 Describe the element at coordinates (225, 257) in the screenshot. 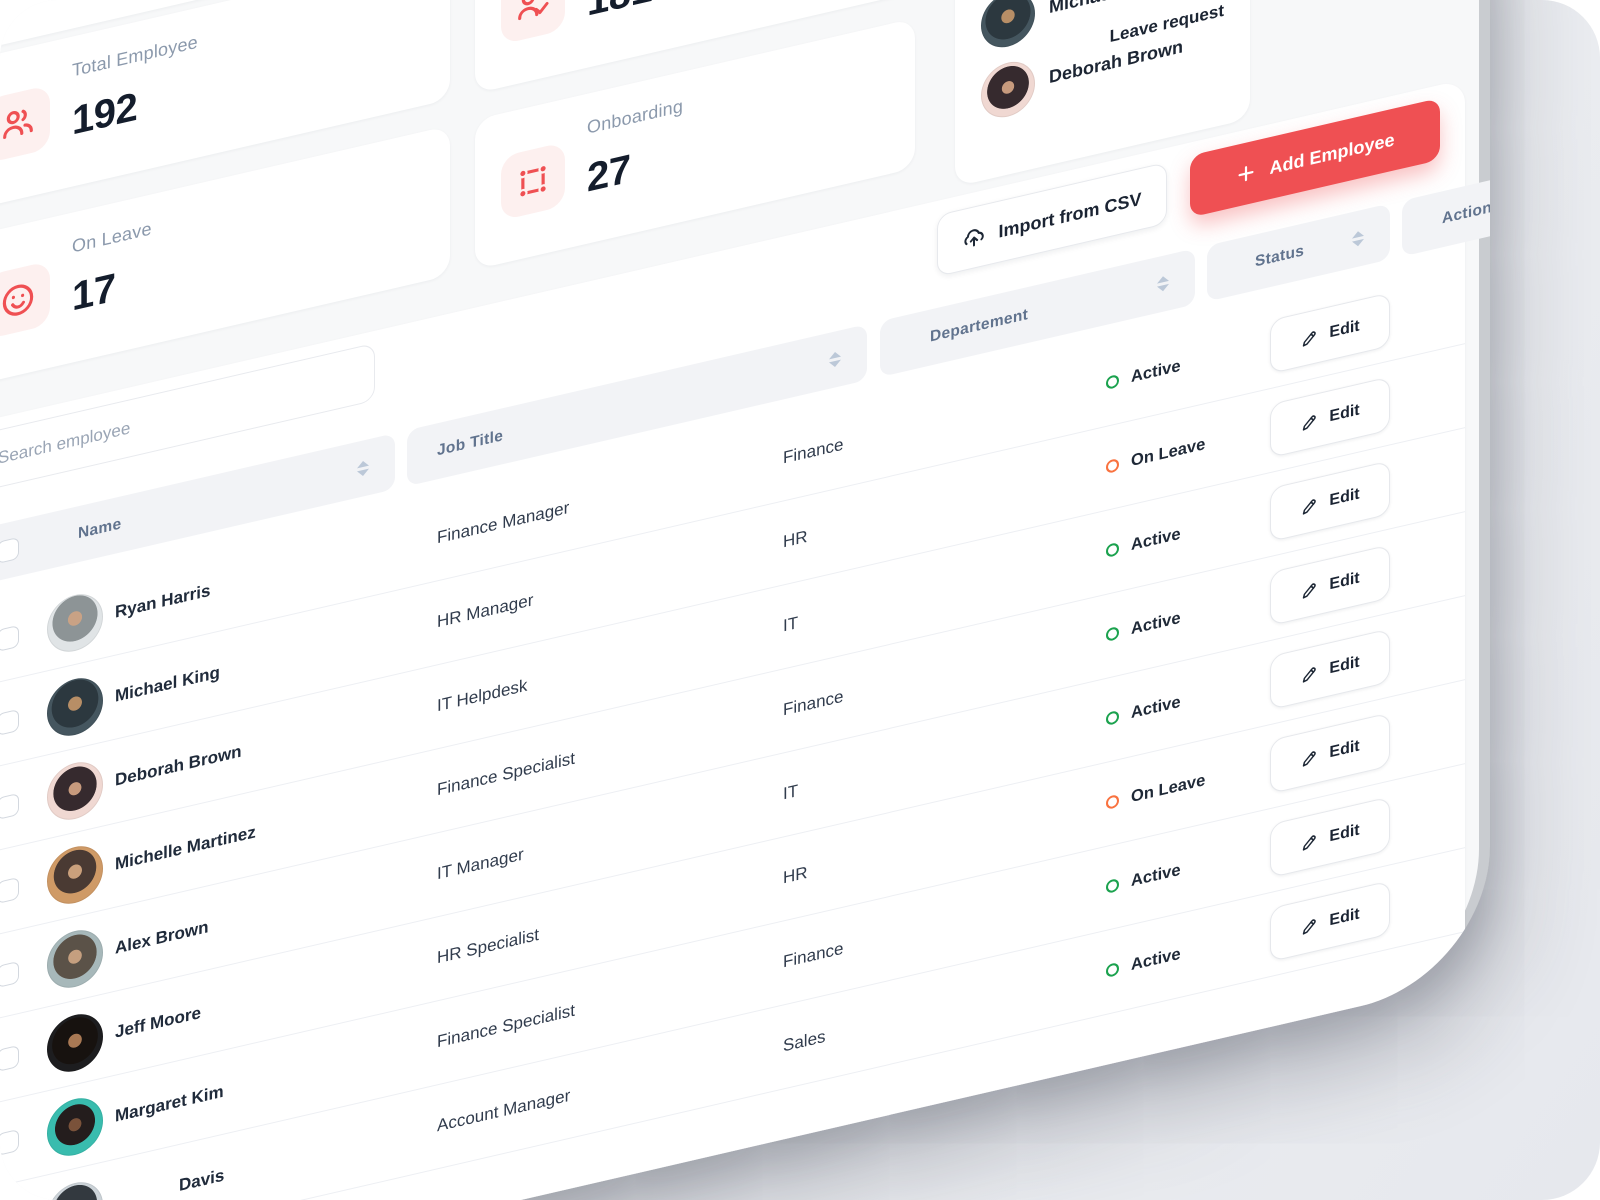

I see `stat-card-on-leave: On Leave 17` at that location.